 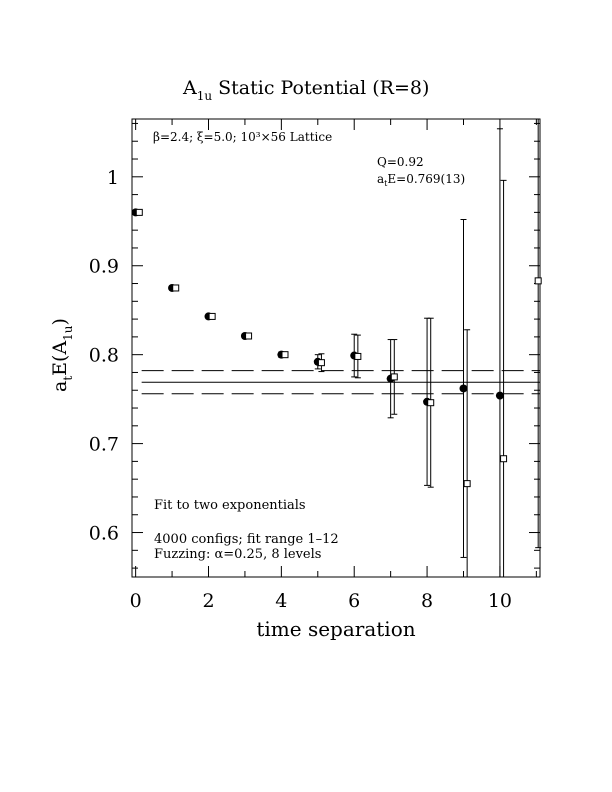 I want to click on fit-energy: atE=0.769(13), so click(x=421, y=180).